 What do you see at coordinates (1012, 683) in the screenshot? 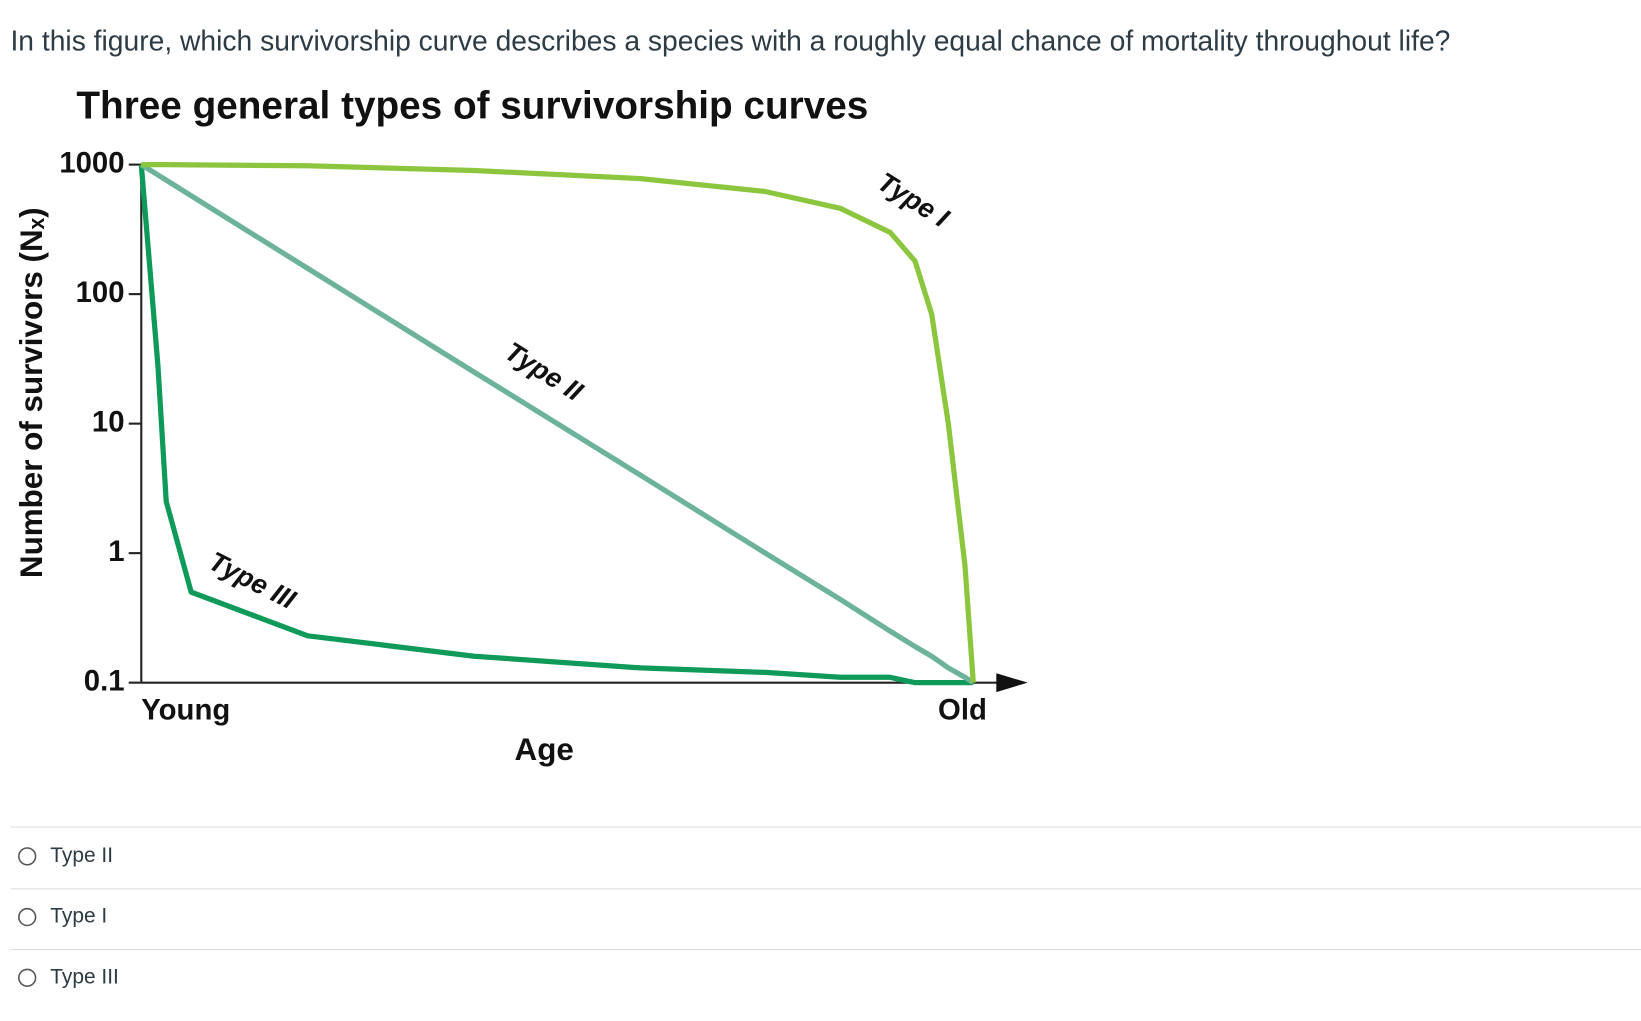
I see `x-axis-arrow` at bounding box center [1012, 683].